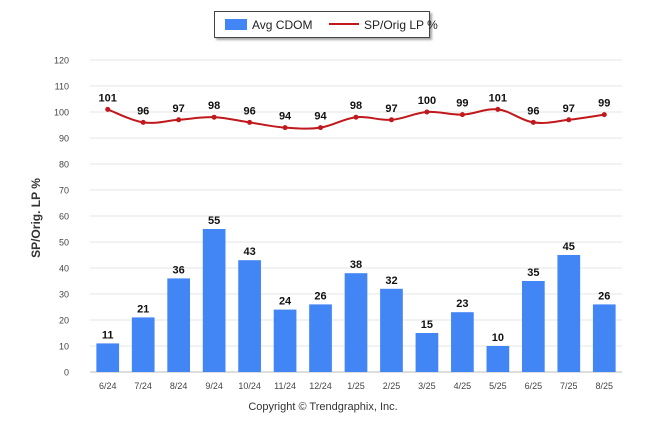 Image resolution: width=646 pixels, height=434 pixels. I want to click on x-tick-label: 8/24, so click(179, 386).